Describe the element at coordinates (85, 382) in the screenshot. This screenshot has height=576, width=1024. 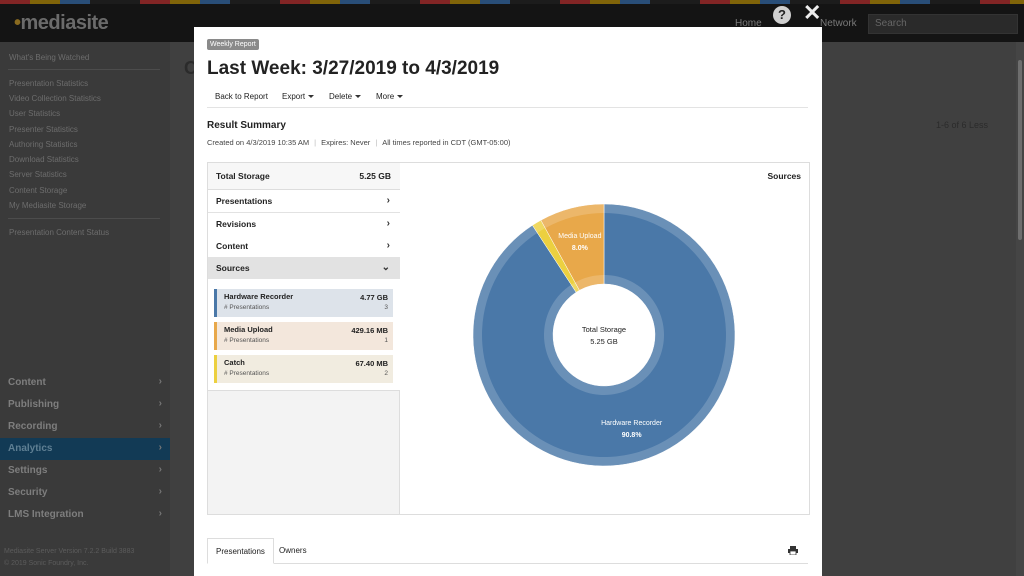
I see `sidebar-item-content: Content ›` at that location.